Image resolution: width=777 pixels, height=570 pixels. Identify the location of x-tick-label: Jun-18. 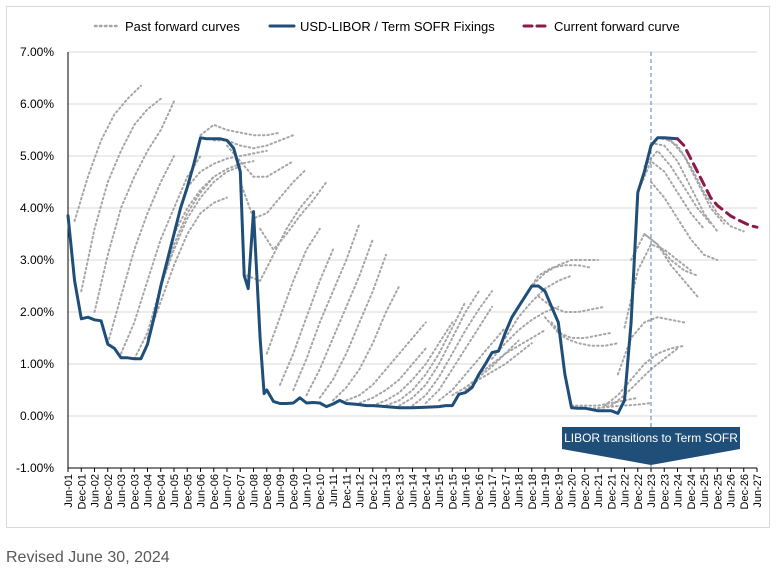
(520, 491).